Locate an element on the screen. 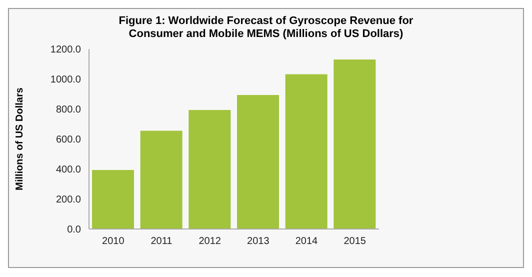 Image resolution: width=532 pixels, height=277 pixels. x-tick-label: 2014 is located at coordinates (306, 242).